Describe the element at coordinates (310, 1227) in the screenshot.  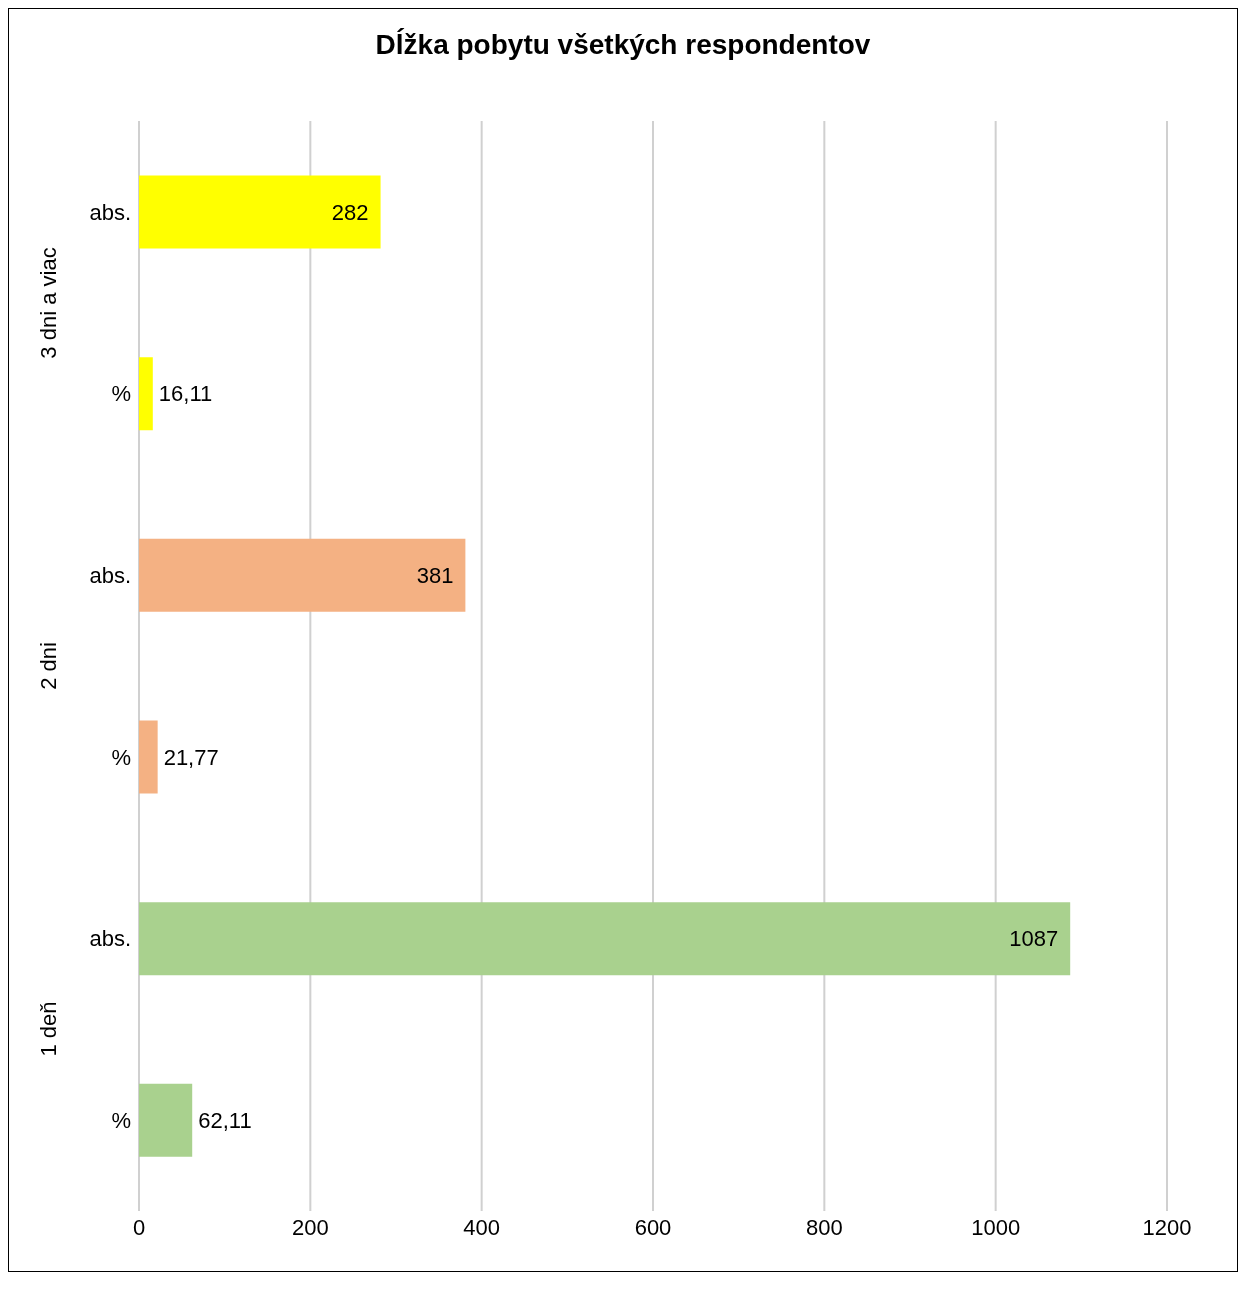
I see `x-tick-label: 200` at that location.